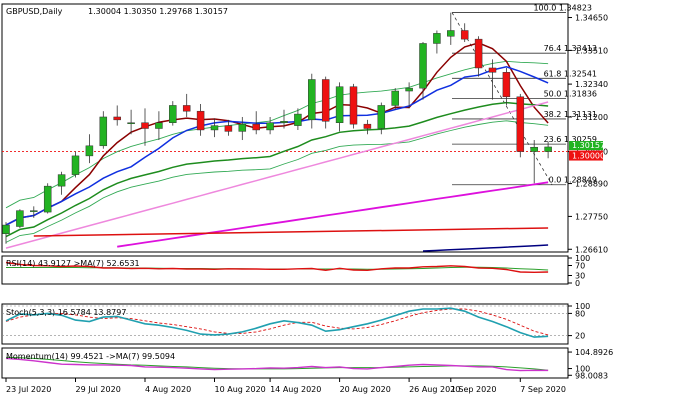 Image resolution: width=700 pixels, height=404 pixels. What do you see at coordinates (591, 216) in the screenshot?
I see `y-tick-label: 1.27750` at bounding box center [591, 216].